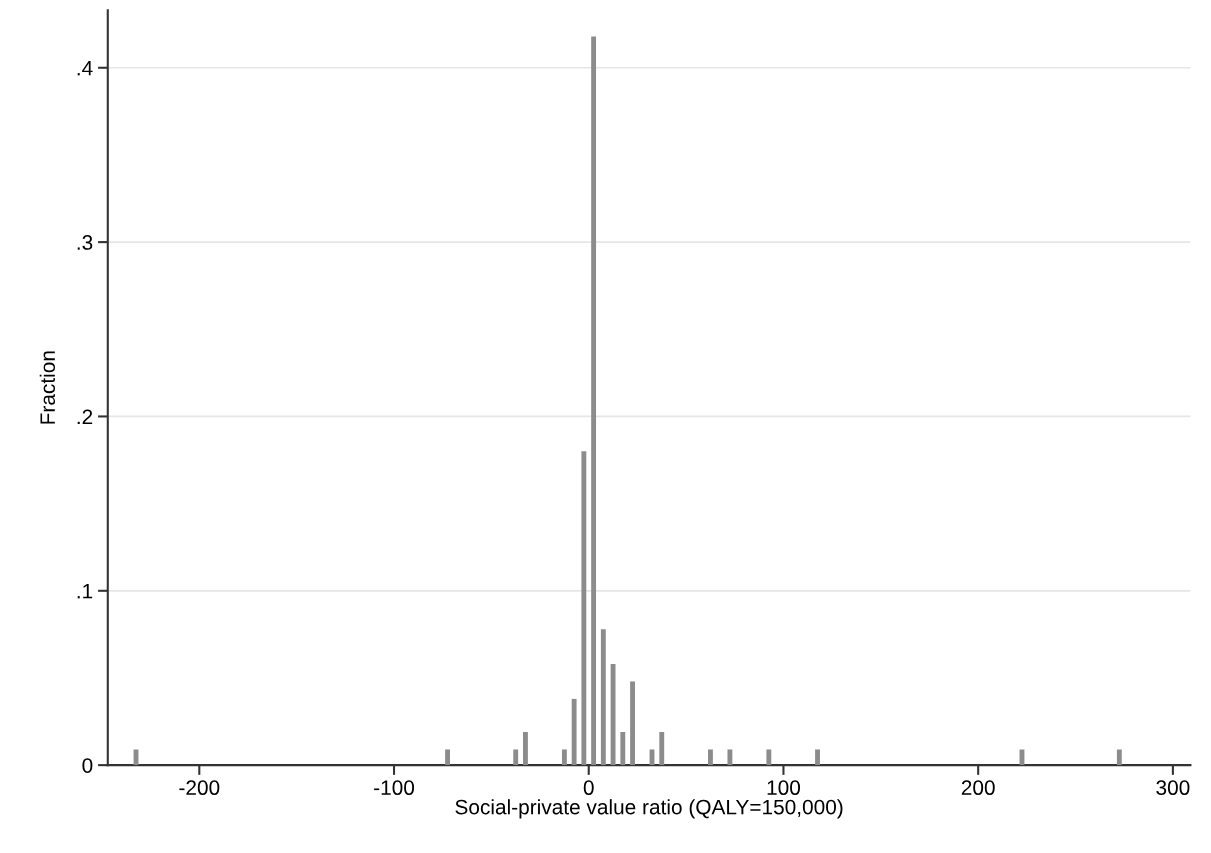  What do you see at coordinates (199, 788) in the screenshot?
I see `x-tick-label: -200` at bounding box center [199, 788].